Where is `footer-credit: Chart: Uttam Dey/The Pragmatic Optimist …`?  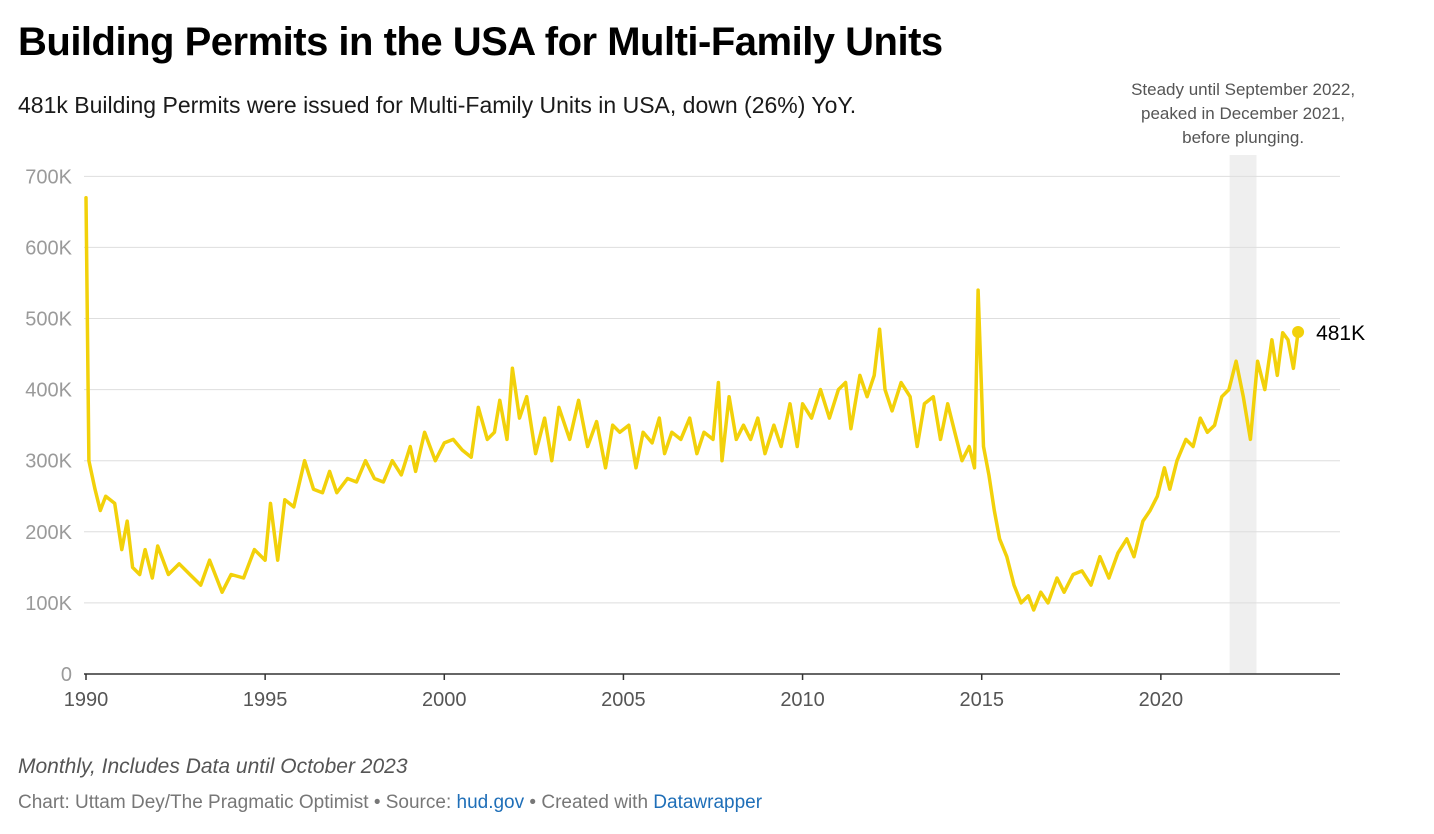 footer-credit: Chart: Uttam Dey/The Pragmatic Optimist … is located at coordinates (237, 802).